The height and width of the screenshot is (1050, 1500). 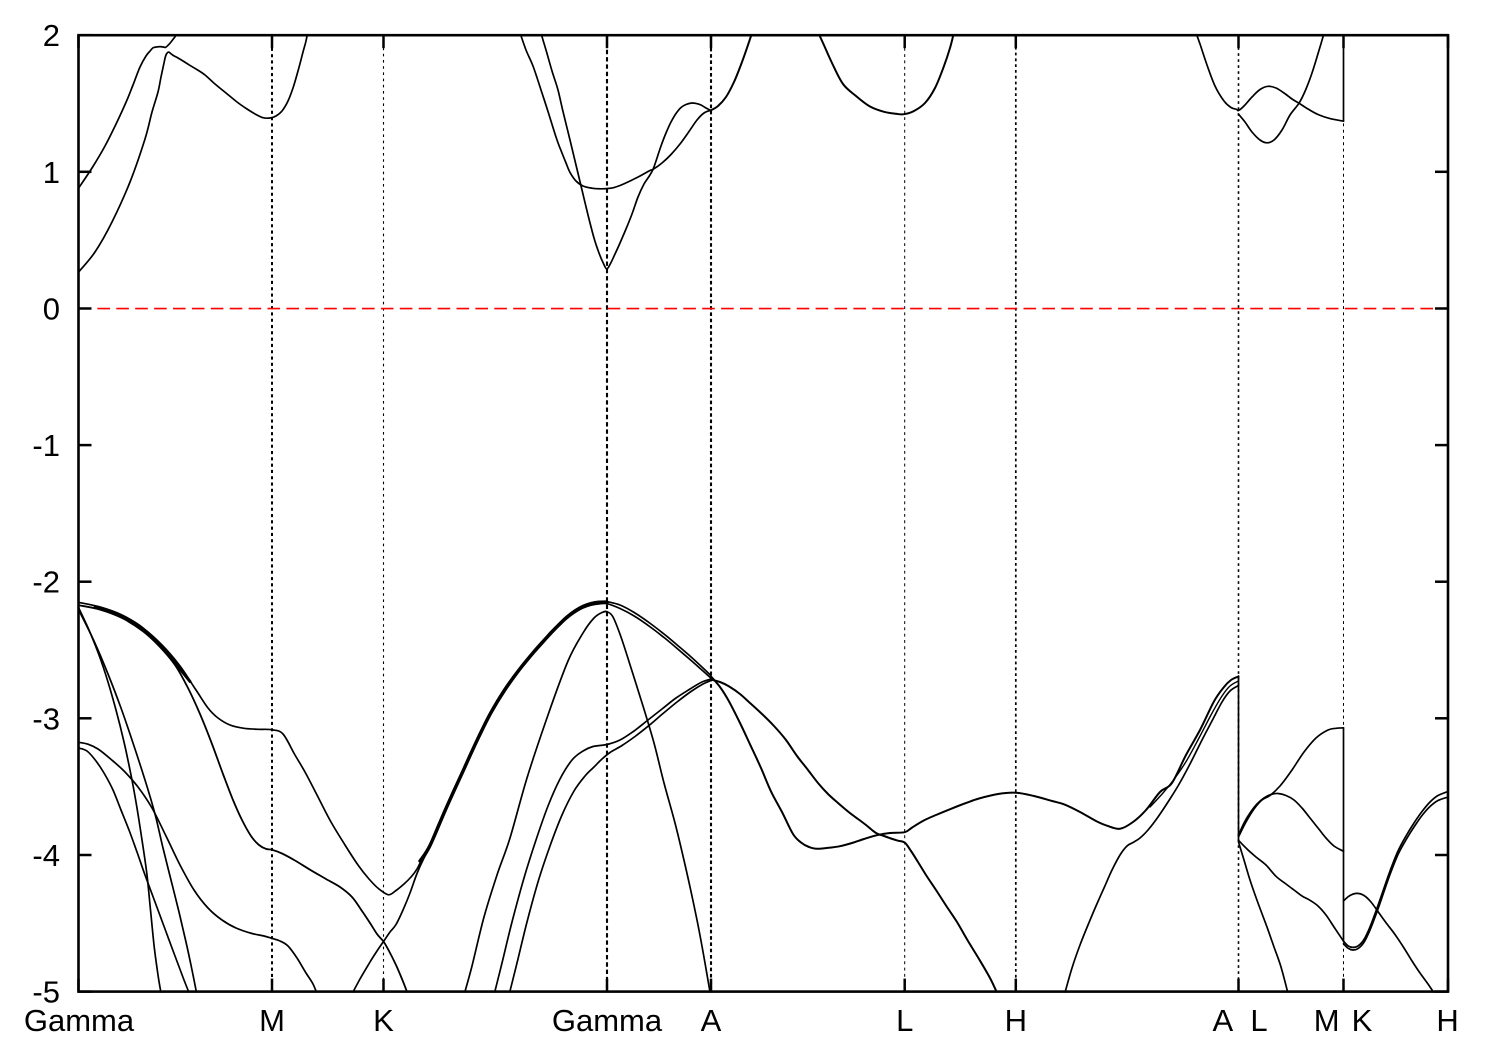 I want to click on svg-text: -4, so click(x=46, y=855).